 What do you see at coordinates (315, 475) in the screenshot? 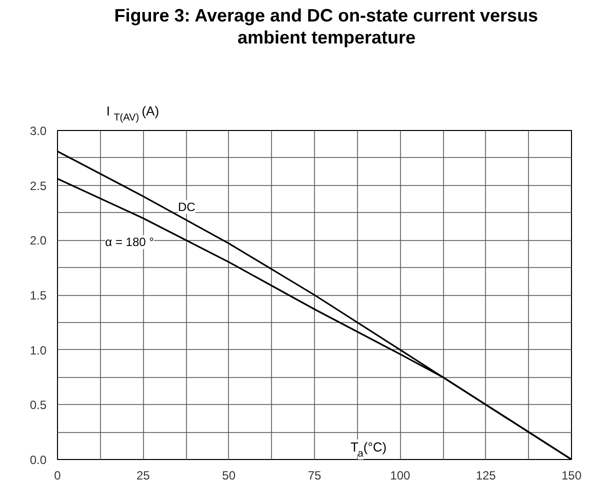
I see `x-tick-label: 75` at bounding box center [315, 475].